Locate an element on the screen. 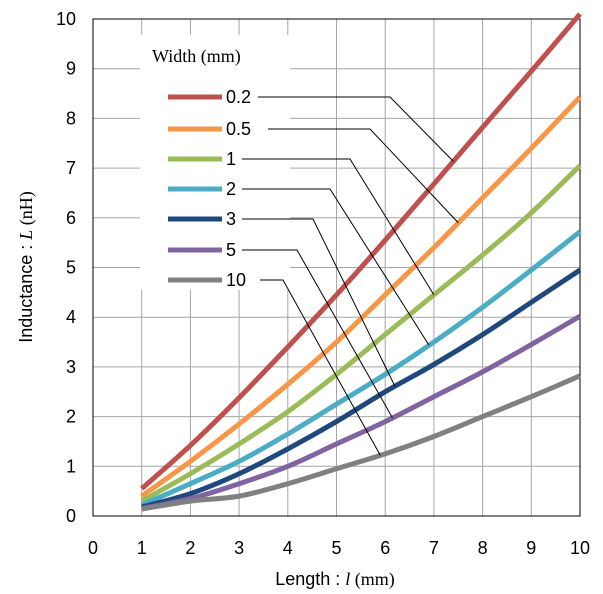 The image size is (603, 594). x-tick-labels: 0 1 2 3 4 5 6 7 8 9 10 is located at coordinates (339, 548).